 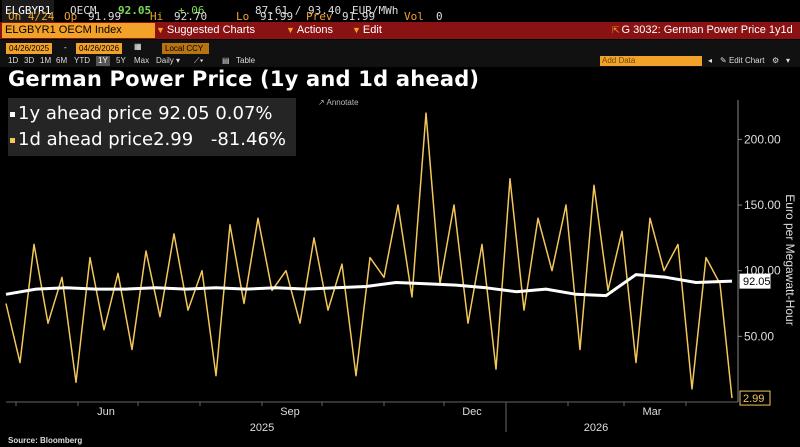 I want to click on last-value-tag-1y: 92.05, so click(x=757, y=282).